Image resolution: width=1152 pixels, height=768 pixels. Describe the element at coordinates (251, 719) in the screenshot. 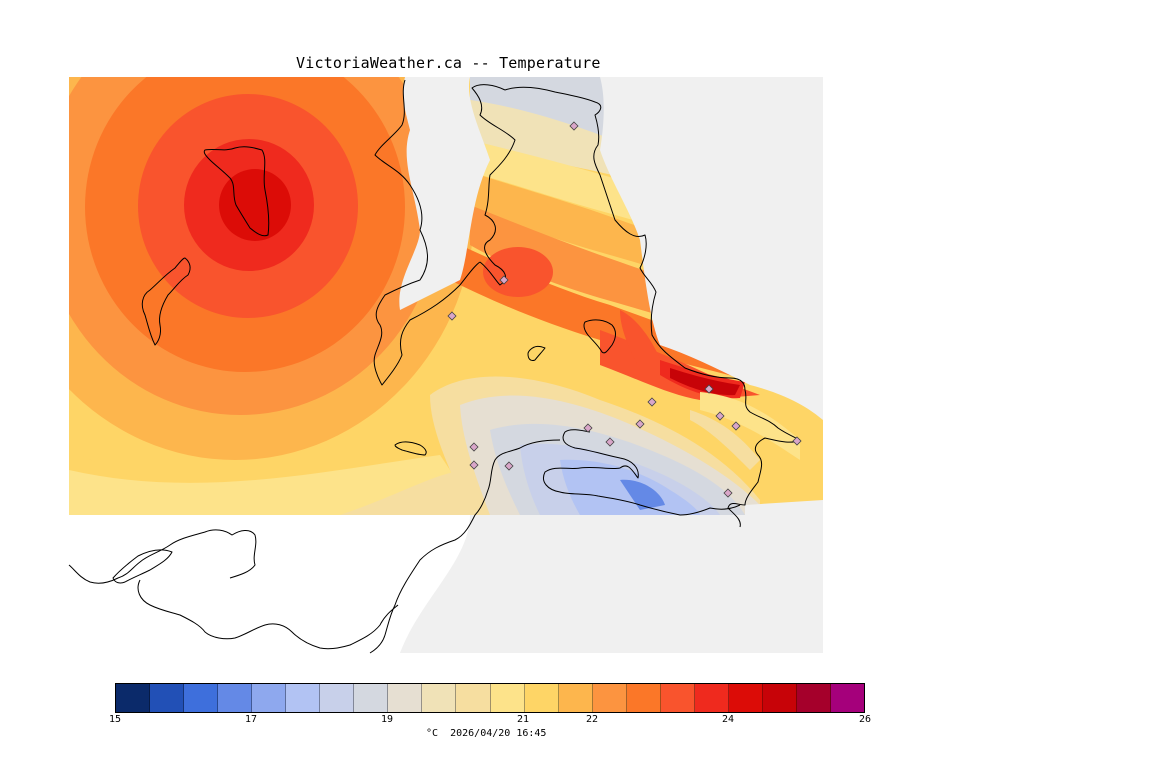

I see `scale-tick-17: 17` at that location.